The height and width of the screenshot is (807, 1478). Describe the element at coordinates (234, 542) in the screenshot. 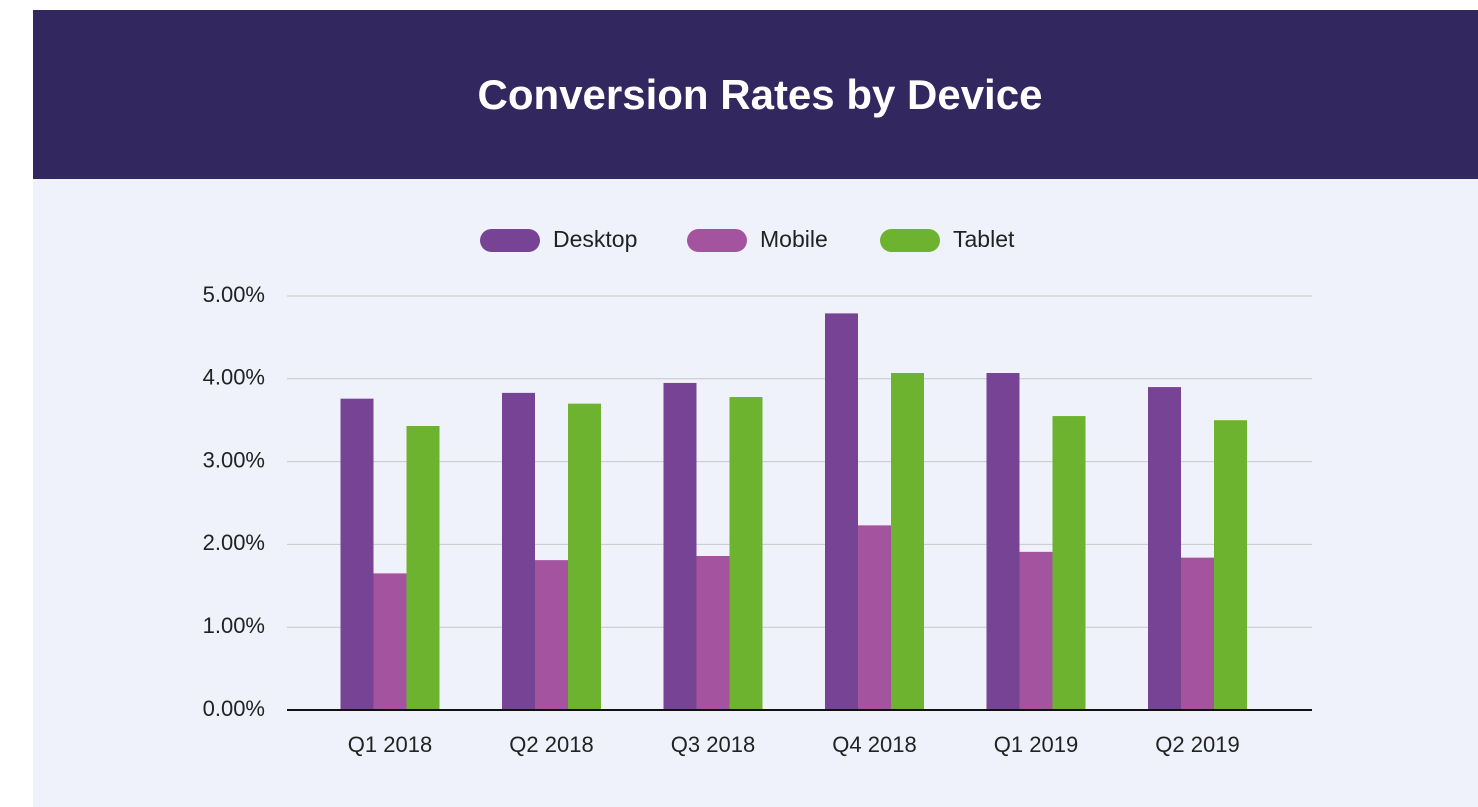

I see `y-tick-label: 2.00%` at that location.